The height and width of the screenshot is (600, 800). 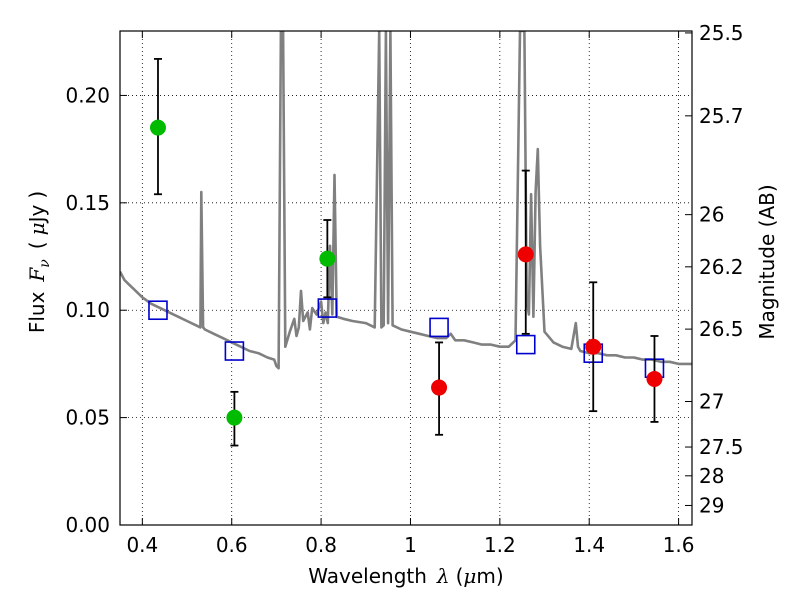 What do you see at coordinates (443, 576) in the screenshot?
I see `x-axis-symbol: λ` at bounding box center [443, 576].